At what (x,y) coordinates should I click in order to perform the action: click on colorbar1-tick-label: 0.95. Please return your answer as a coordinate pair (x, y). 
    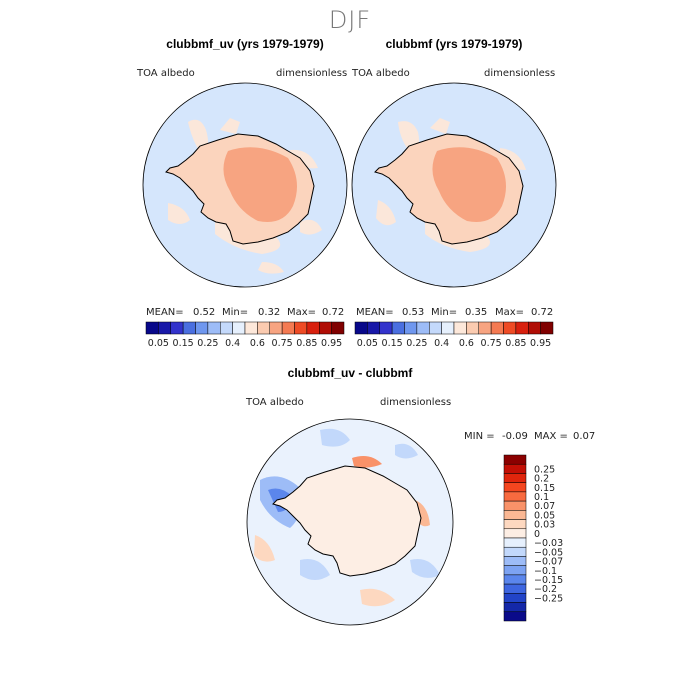
    Looking at the image, I should click on (331, 343).